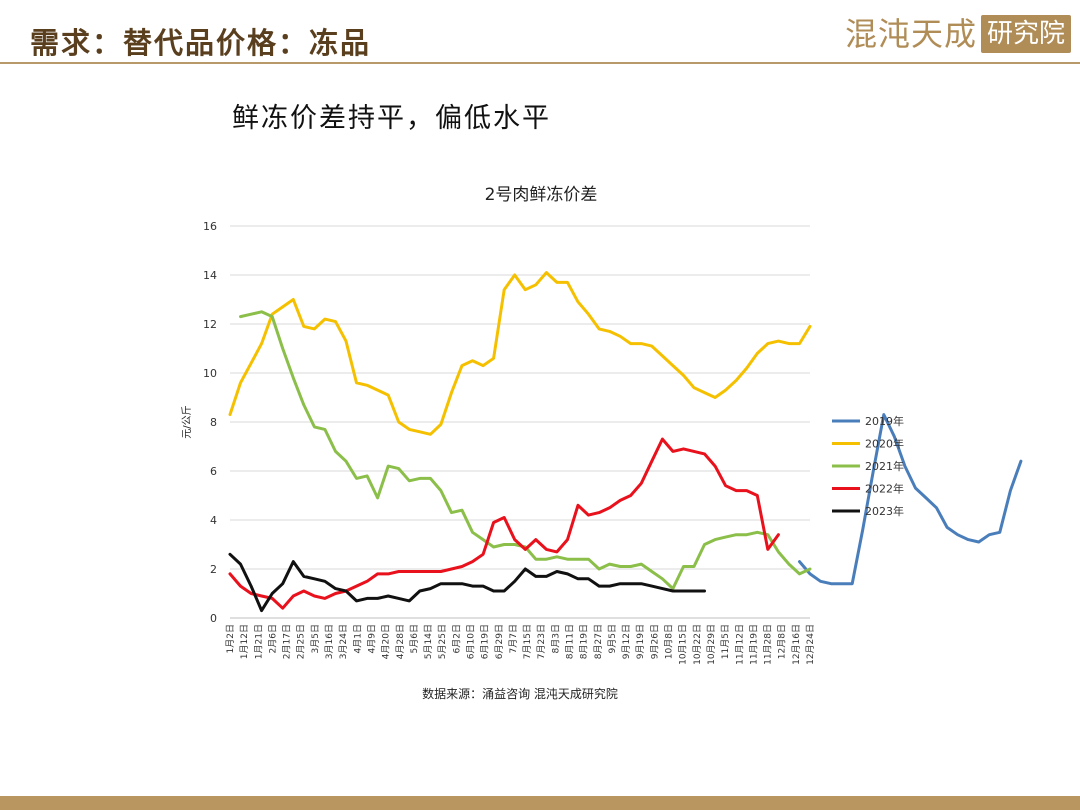 Image resolution: width=1080 pixels, height=810 pixels. Describe the element at coordinates (213, 618) in the screenshot. I see `y-tick-label: 0` at that location.